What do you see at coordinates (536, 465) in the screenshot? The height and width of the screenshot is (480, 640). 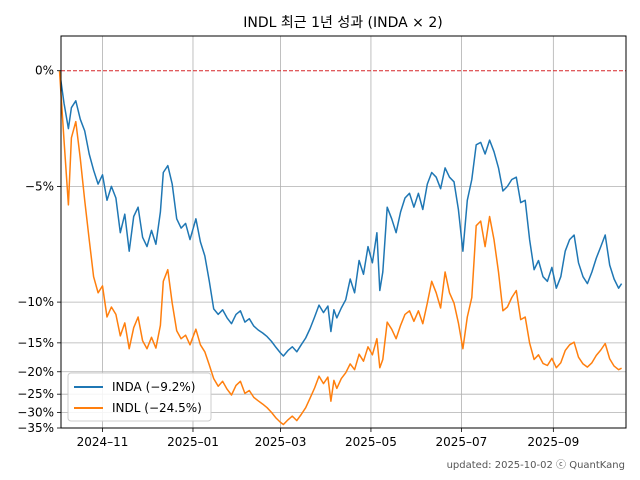 I see `footnote: updated: 2025-10-02 ⓒ QuantKang` at bounding box center [536, 465].